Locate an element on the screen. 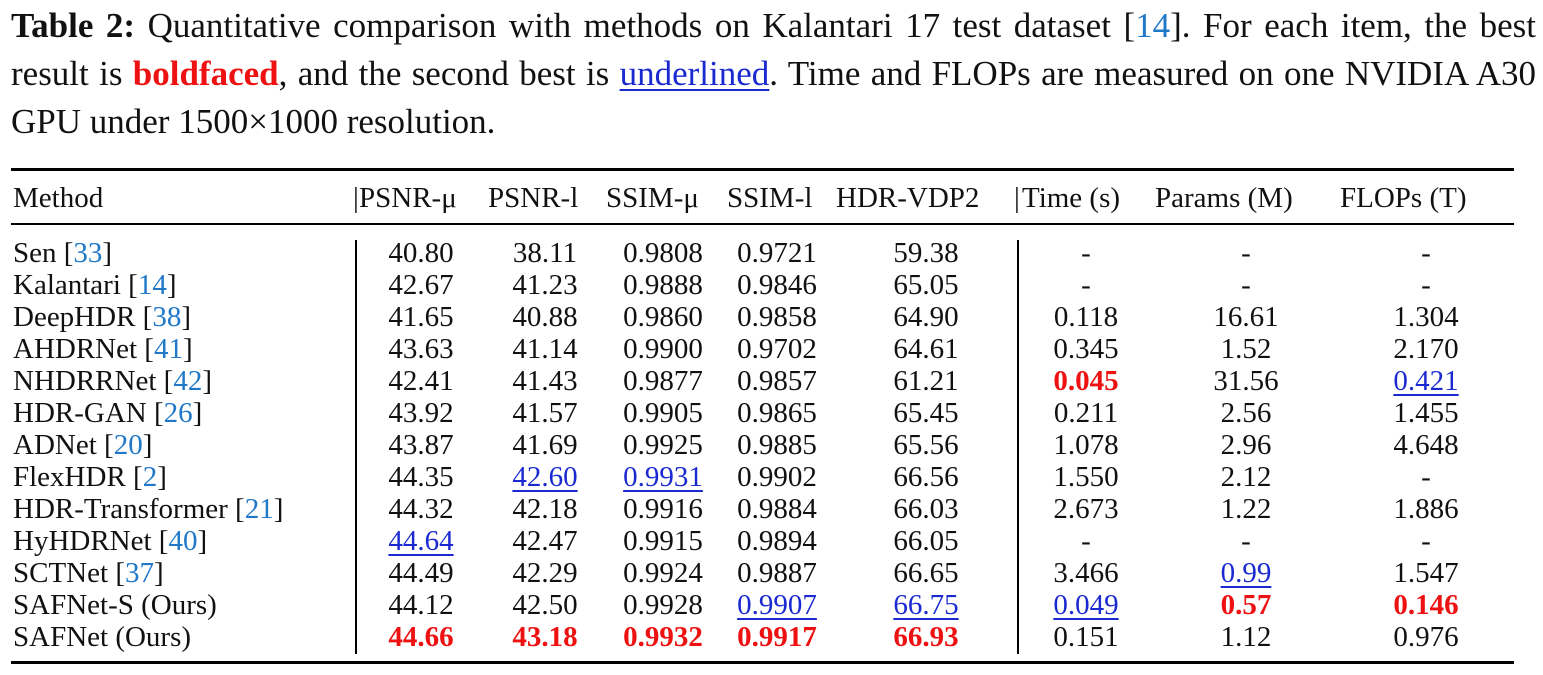 The image size is (1543, 675). value-cell-params-m: 31.56 is located at coordinates (1246, 381).